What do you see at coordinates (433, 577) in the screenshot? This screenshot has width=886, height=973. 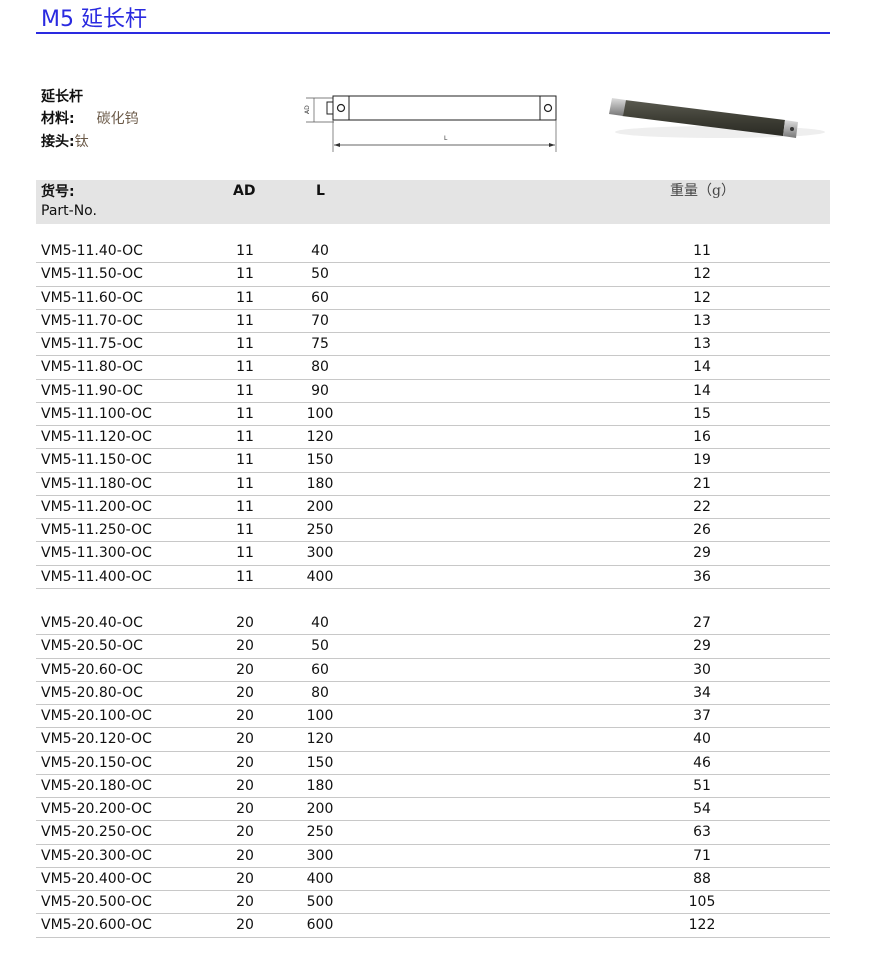 I see `table-row: VM5-11.400-OC 11 400 36` at bounding box center [433, 577].